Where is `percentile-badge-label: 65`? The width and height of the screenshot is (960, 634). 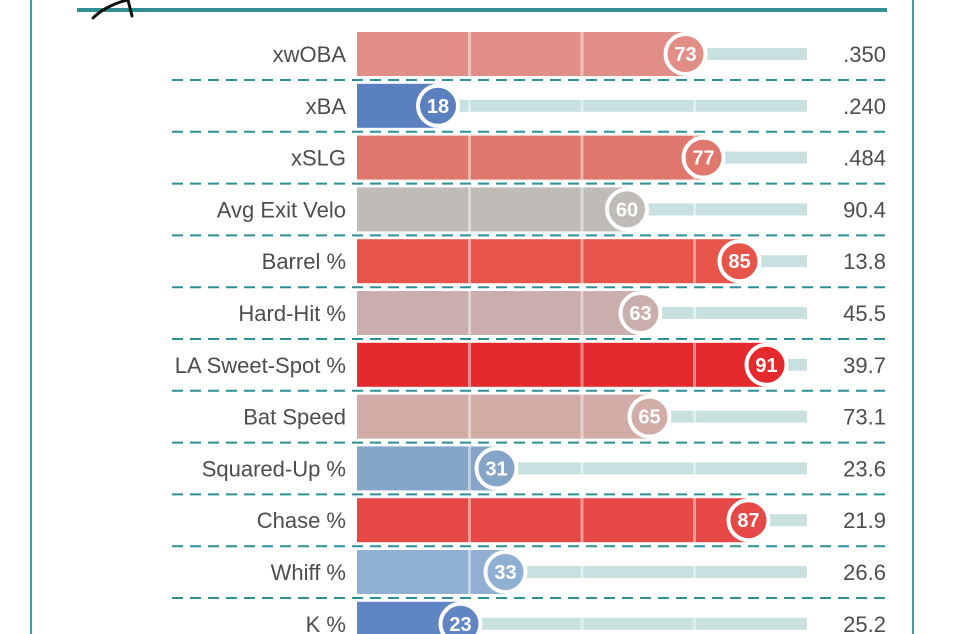 percentile-badge-label: 65 is located at coordinates (649, 418).